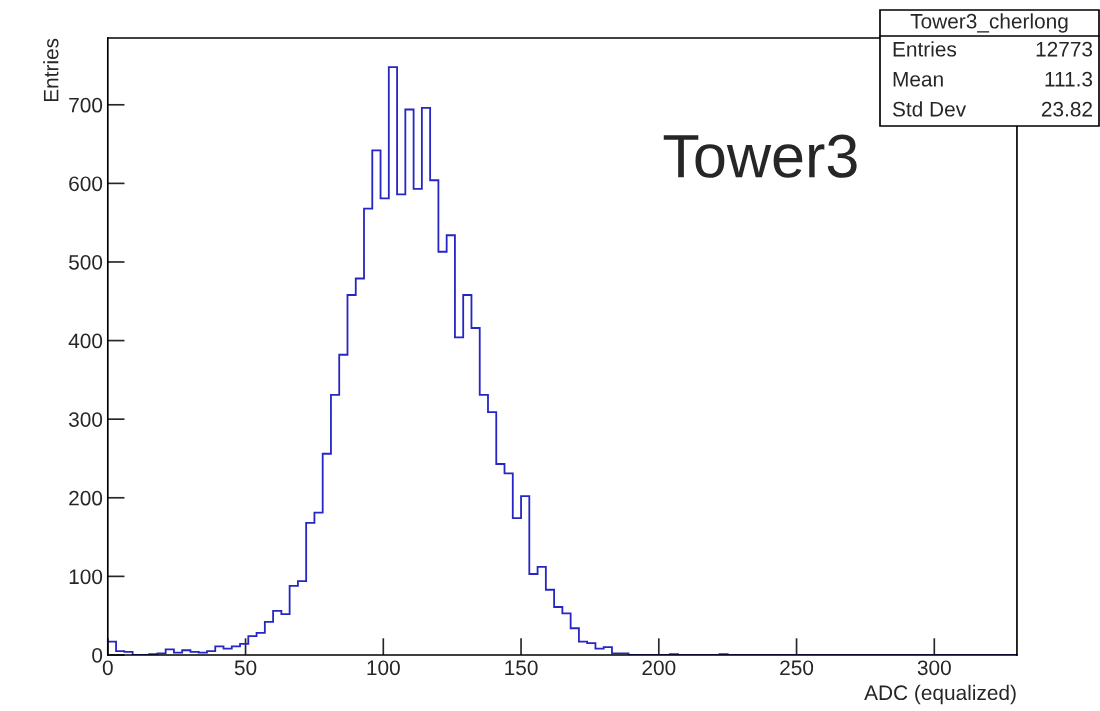 Image resolution: width=1100 pixels, height=711 pixels. What do you see at coordinates (383, 668) in the screenshot?
I see `x-tick-label: 100` at bounding box center [383, 668].